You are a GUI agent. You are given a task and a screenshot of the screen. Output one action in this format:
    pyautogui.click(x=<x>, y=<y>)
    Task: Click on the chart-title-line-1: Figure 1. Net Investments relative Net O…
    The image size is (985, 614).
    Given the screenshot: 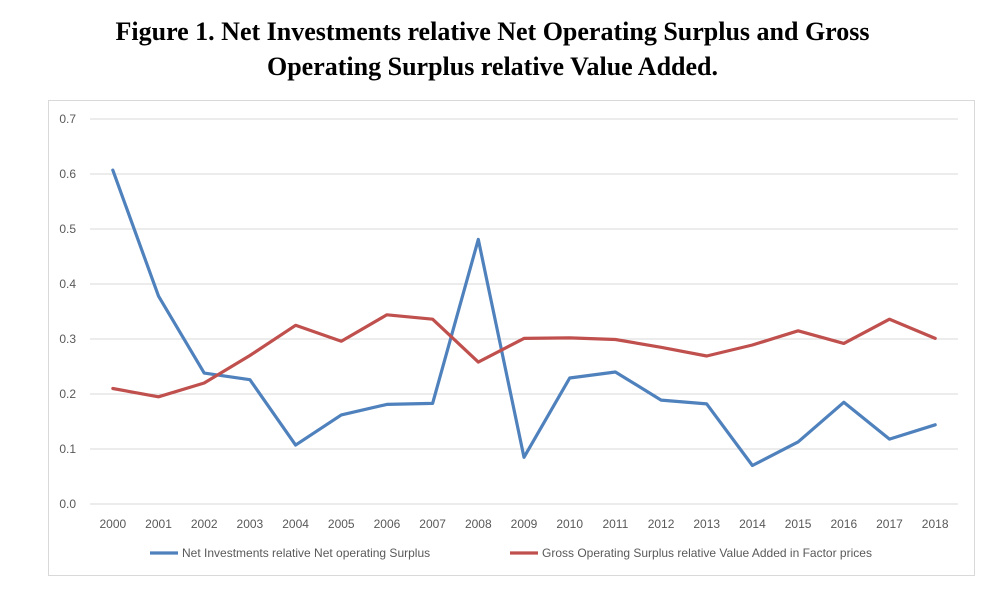 What is the action you would take?
    pyautogui.click(x=492, y=31)
    